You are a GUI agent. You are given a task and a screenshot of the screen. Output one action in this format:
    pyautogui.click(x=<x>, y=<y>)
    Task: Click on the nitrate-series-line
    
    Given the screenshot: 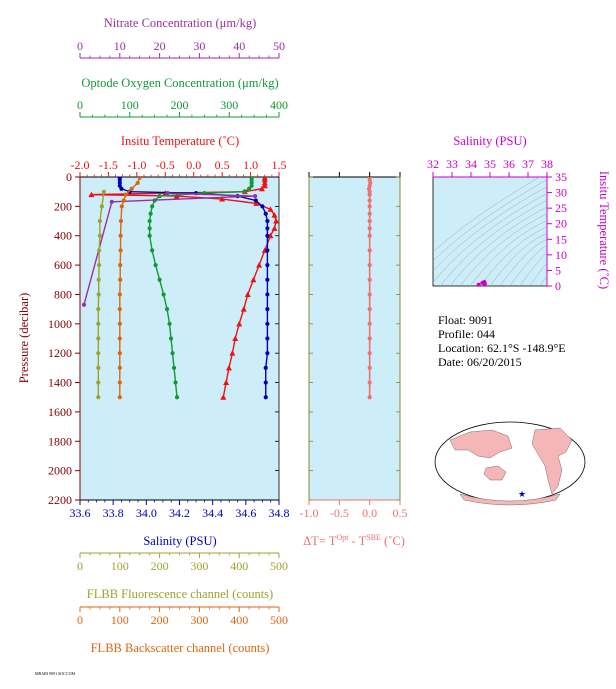 What is the action you would take?
    pyautogui.click(x=169, y=248)
    